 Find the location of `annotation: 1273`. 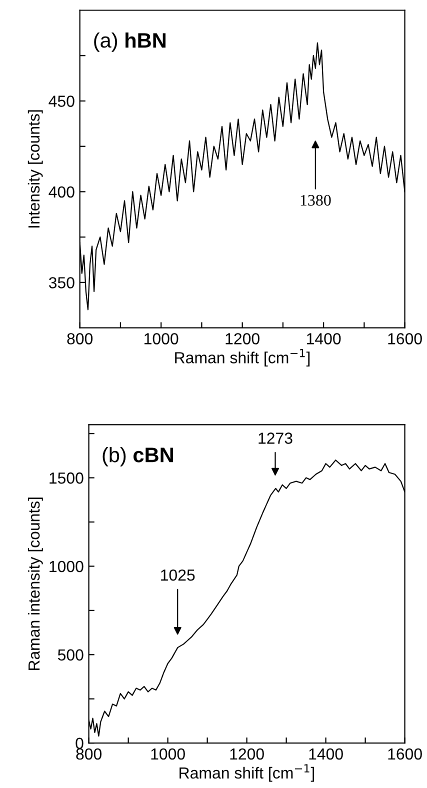

annotation: 1273 is located at coordinates (275, 438).